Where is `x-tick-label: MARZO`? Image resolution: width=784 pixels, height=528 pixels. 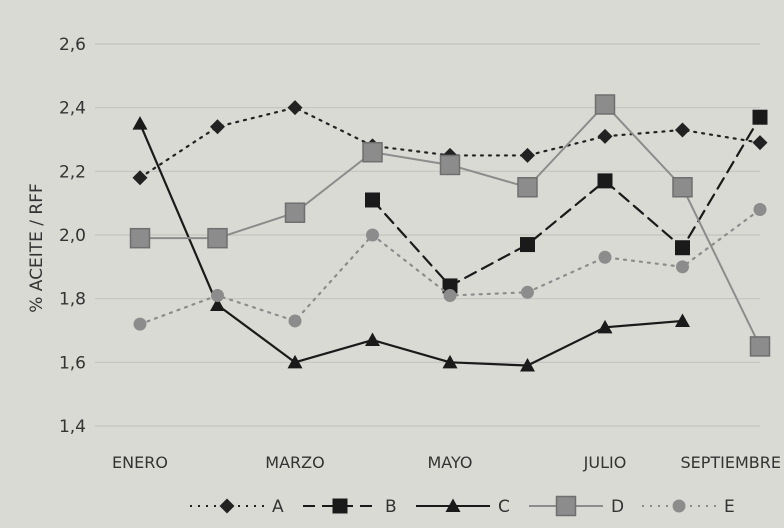 x-tick-label: MARZO is located at coordinates (294, 462).